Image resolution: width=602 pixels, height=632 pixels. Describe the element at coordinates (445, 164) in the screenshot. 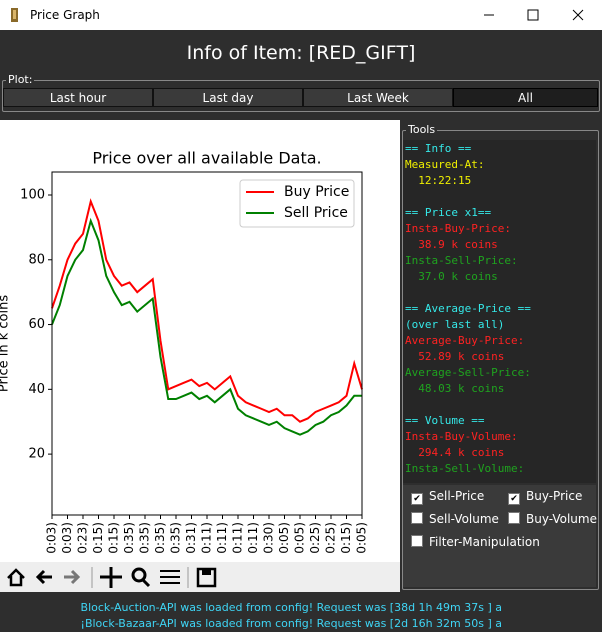

I see `info-line: Measured-At:` at that location.